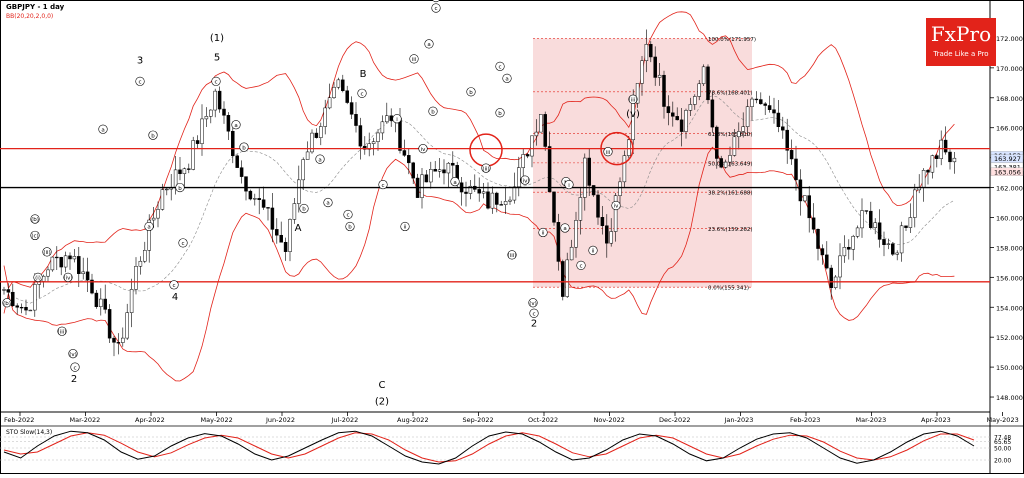 This screenshot has width=1024, height=478. Describe the element at coordinates (1009, 99) in the screenshot. I see `y-tick-label: 168.000` at that location.